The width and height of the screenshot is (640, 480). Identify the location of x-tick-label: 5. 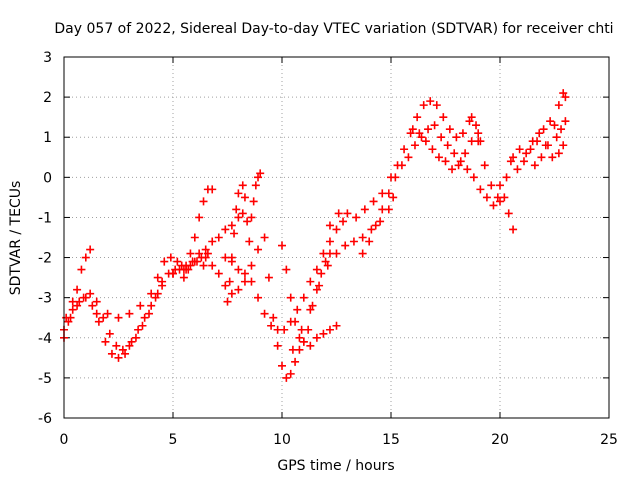
(173, 440).